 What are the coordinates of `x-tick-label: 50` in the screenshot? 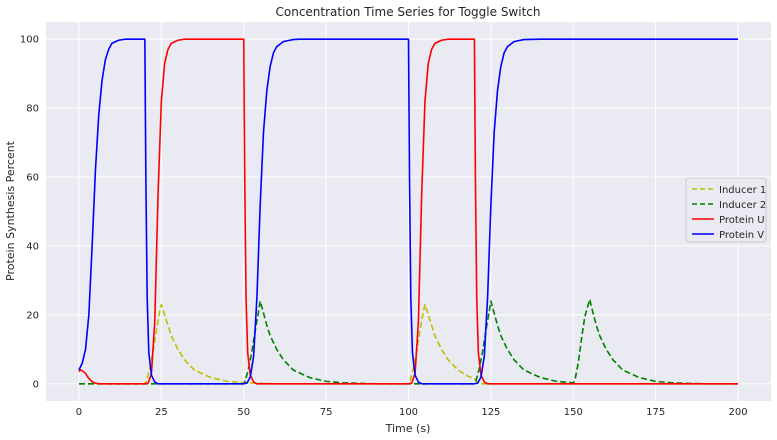 It's located at (243, 412).